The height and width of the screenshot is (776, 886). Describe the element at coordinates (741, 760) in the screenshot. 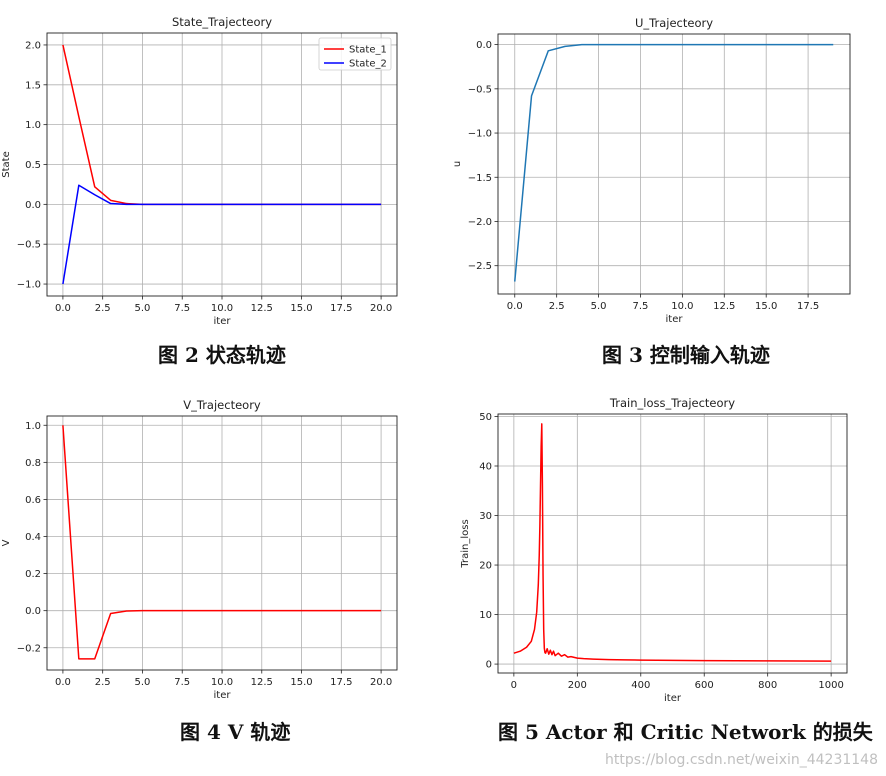

I see `watermark-text: https://blog.csdn.net/weixin_44231148` at that location.